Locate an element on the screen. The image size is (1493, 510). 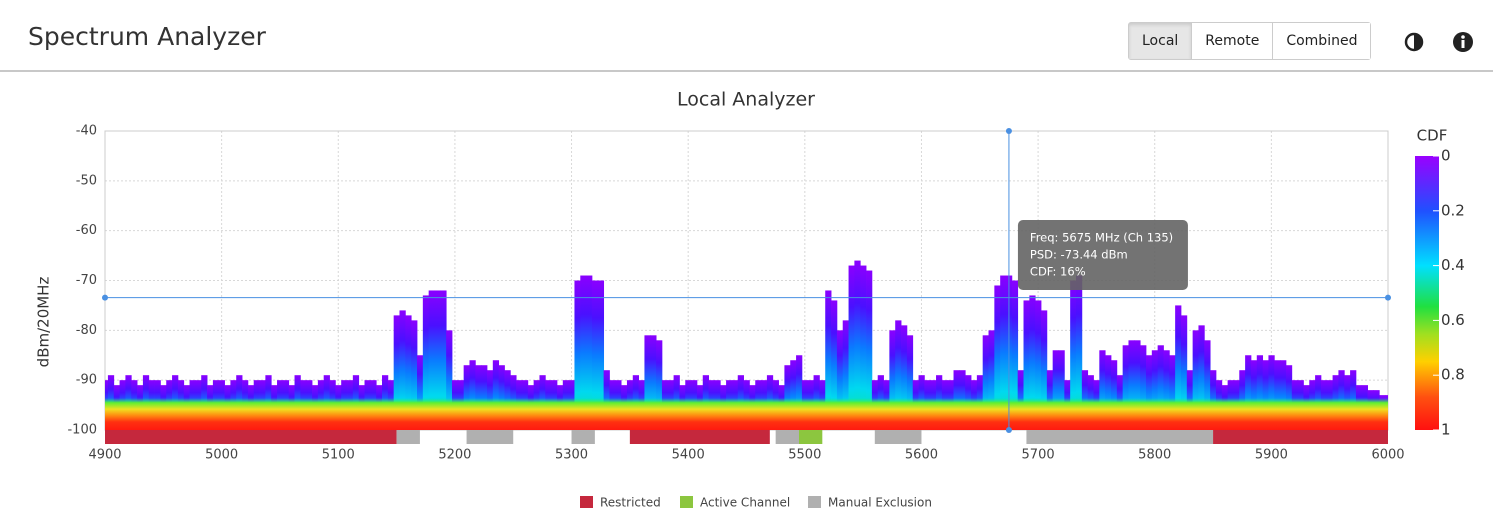
x-tick-label: 5700 is located at coordinates (1038, 455).